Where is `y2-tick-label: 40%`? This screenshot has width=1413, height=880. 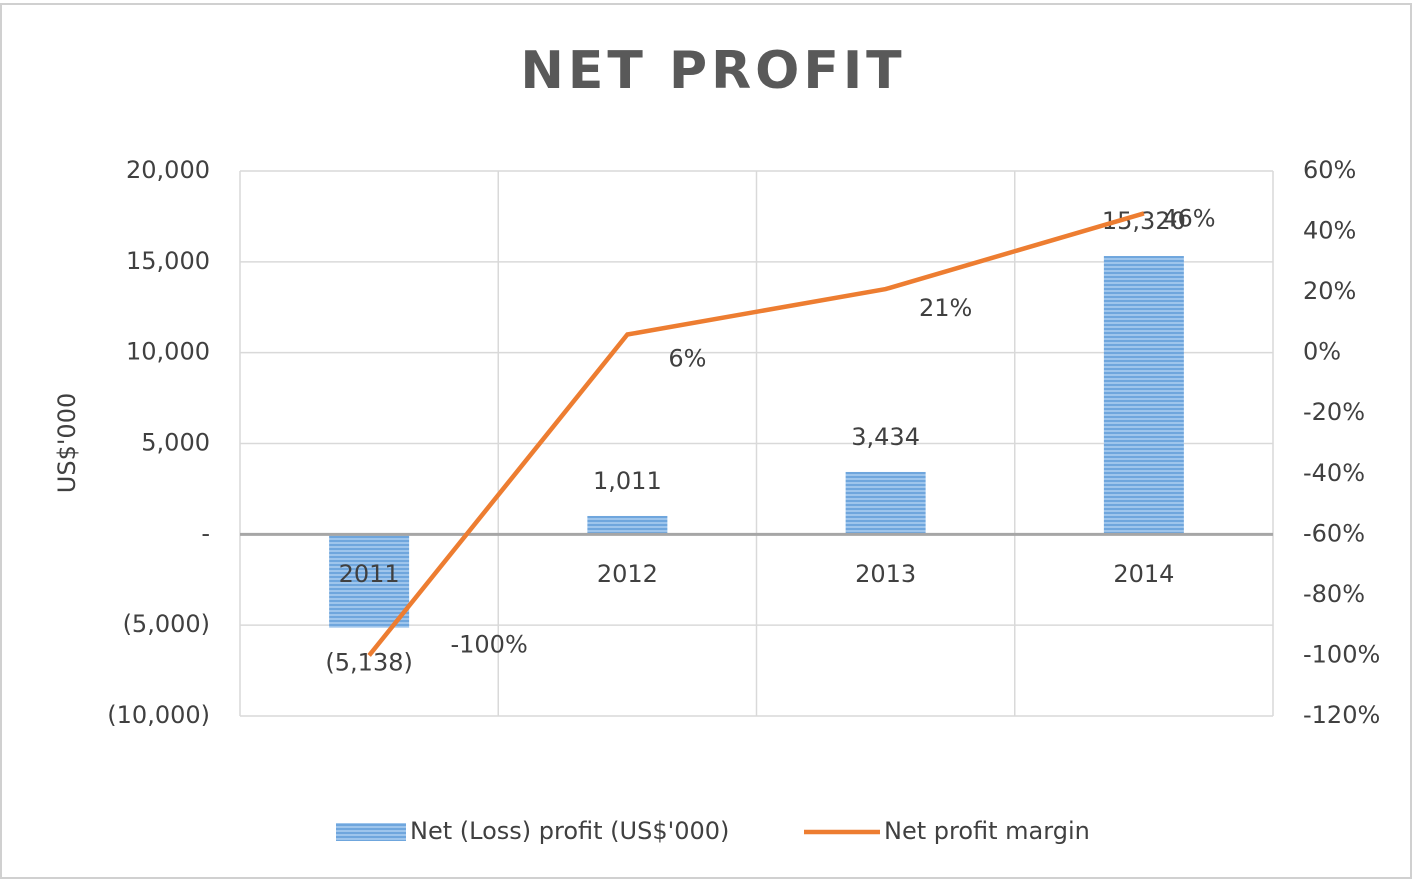 y2-tick-label: 40% is located at coordinates (1329, 231).